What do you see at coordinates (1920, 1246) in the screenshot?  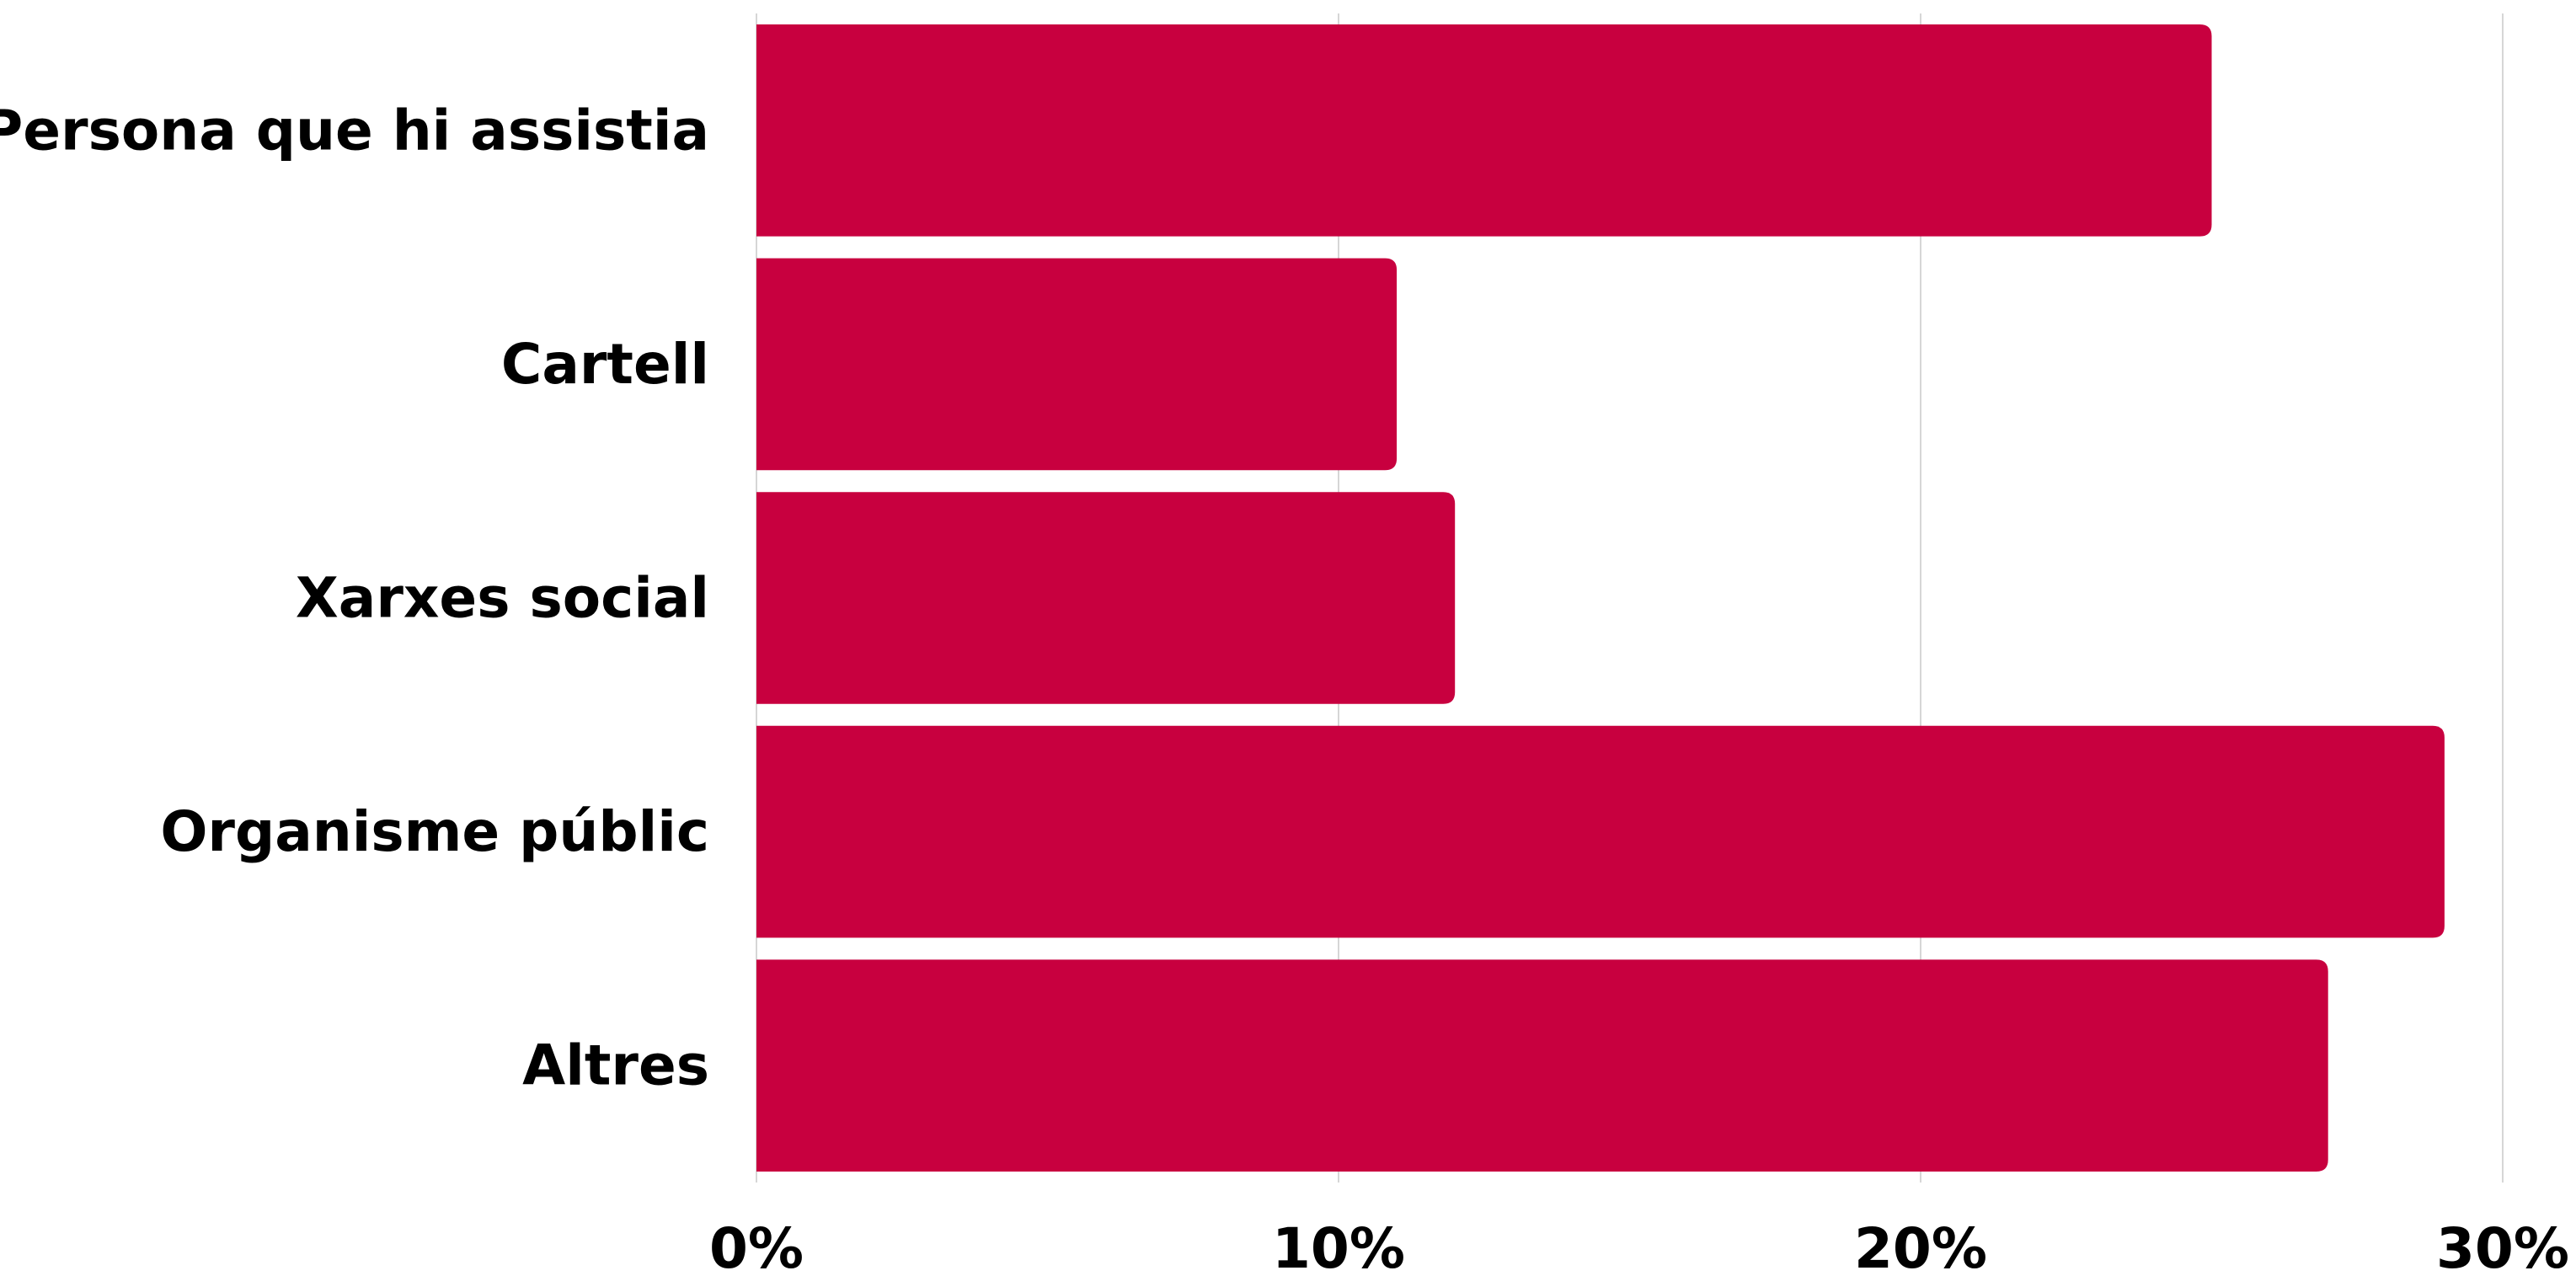 I see `x-tick-label-2: 20%` at bounding box center [1920, 1246].